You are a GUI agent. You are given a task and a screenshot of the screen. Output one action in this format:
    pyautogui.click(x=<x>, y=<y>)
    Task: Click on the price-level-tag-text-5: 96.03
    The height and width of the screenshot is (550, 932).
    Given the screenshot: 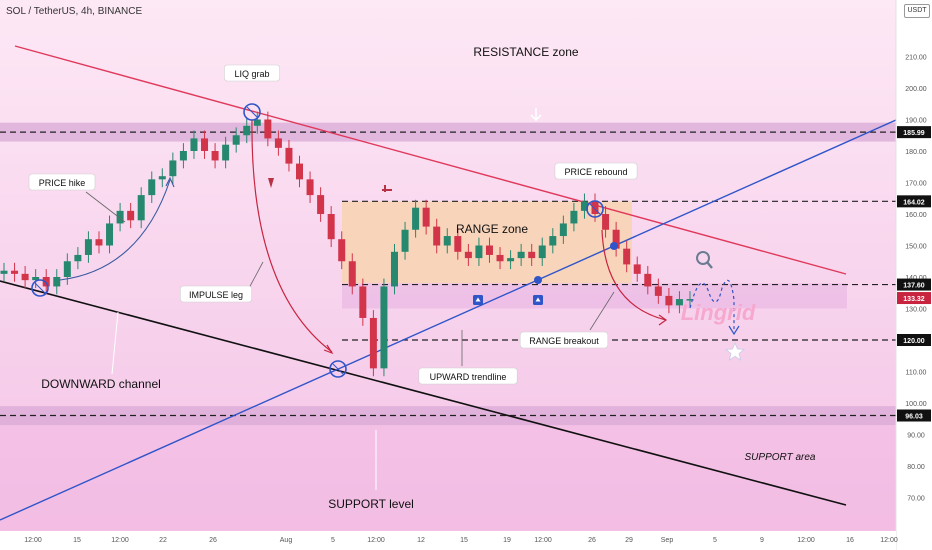 What is the action you would take?
    pyautogui.click(x=914, y=417)
    